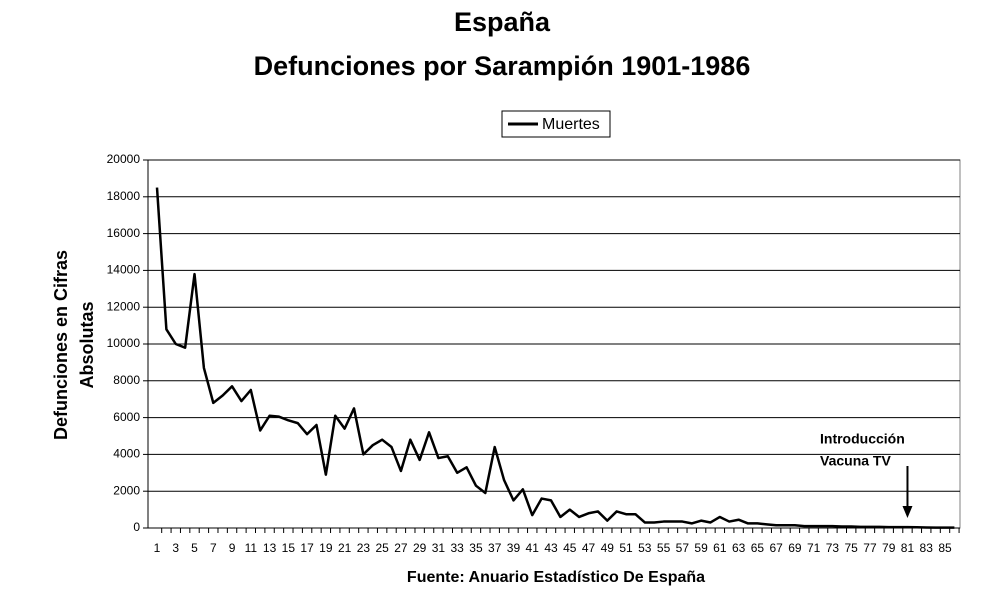 Image resolution: width=1002 pixels, height=600 pixels. What do you see at coordinates (833, 548) in the screenshot?
I see `x-tick-label: 73` at bounding box center [833, 548].